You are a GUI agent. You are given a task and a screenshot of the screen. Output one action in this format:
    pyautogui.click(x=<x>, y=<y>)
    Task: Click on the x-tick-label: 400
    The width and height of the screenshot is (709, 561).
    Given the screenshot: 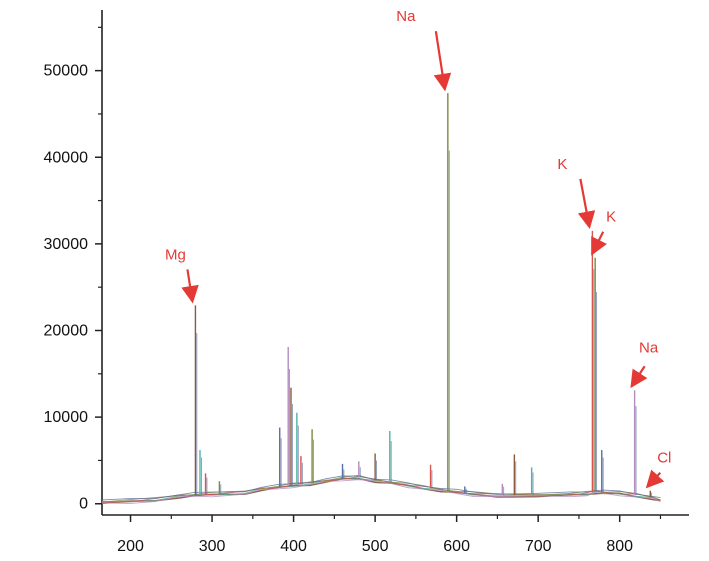 What is the action you would take?
    pyautogui.click(x=293, y=546)
    